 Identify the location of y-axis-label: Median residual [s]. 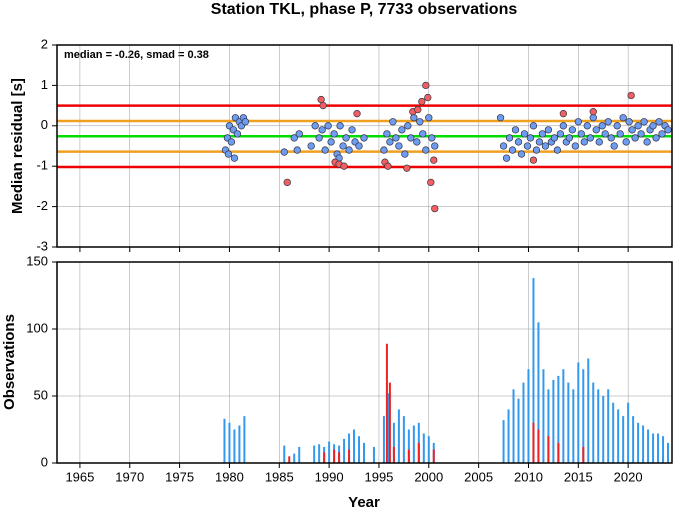
(17, 146).